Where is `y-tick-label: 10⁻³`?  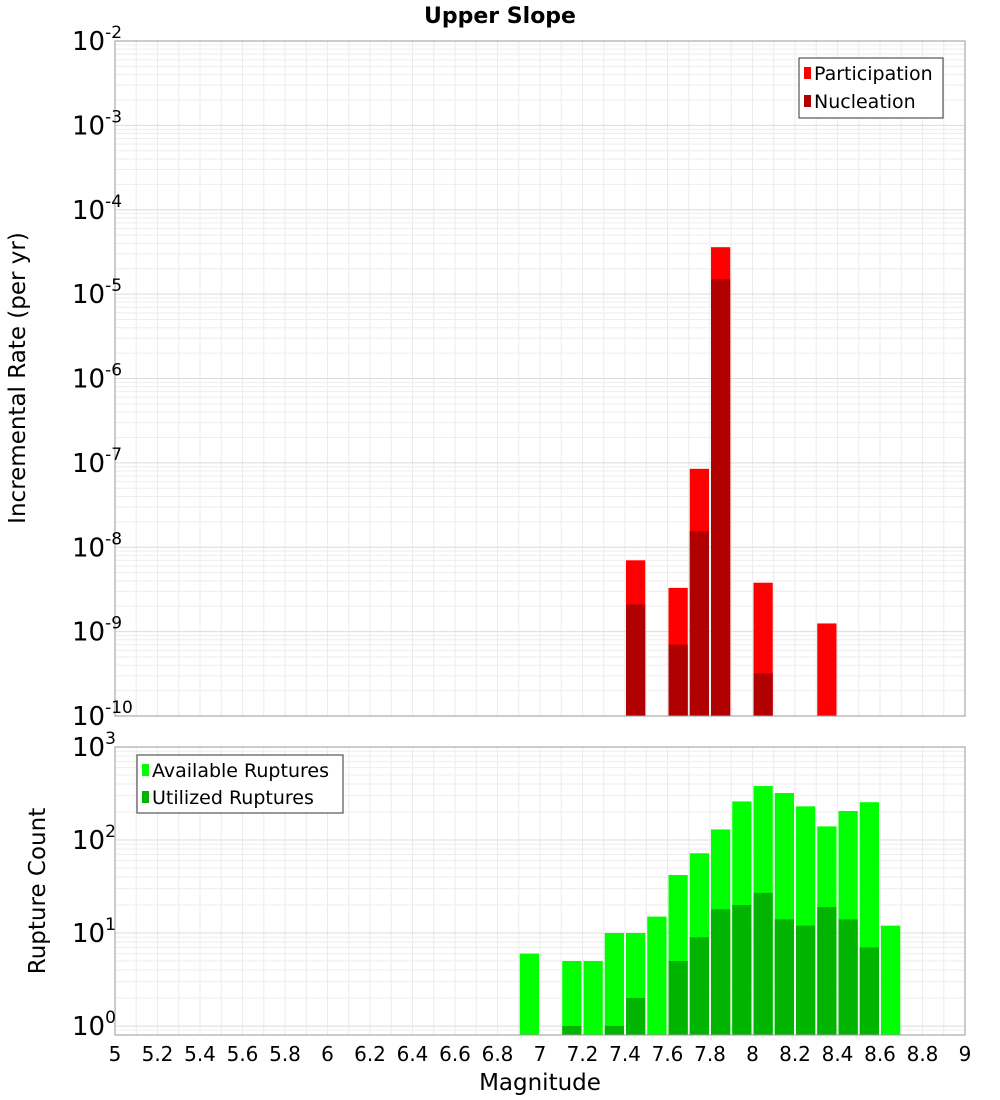
y-tick-label: 10⁻³ is located at coordinates (97, 124).